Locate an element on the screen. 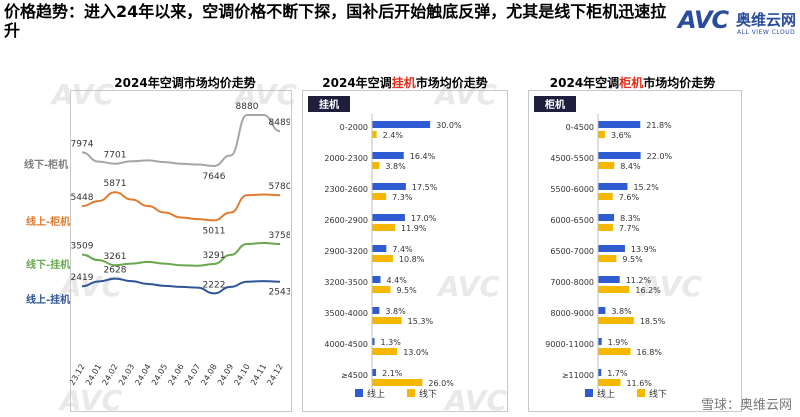 The height and width of the screenshot is (417, 800). panel-tag-bg is located at coordinates (329, 104).